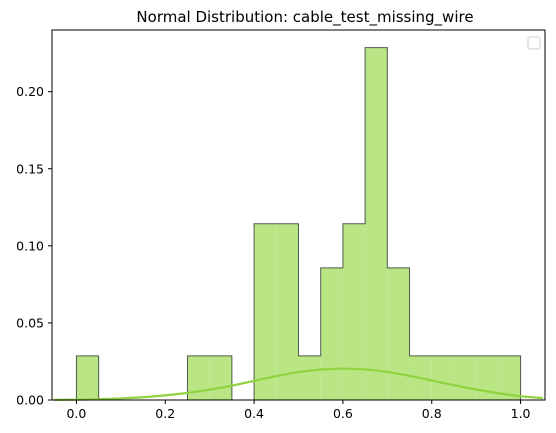 The width and height of the screenshot is (556, 433). I want to click on x-tick-label: 0.2, so click(165, 413).